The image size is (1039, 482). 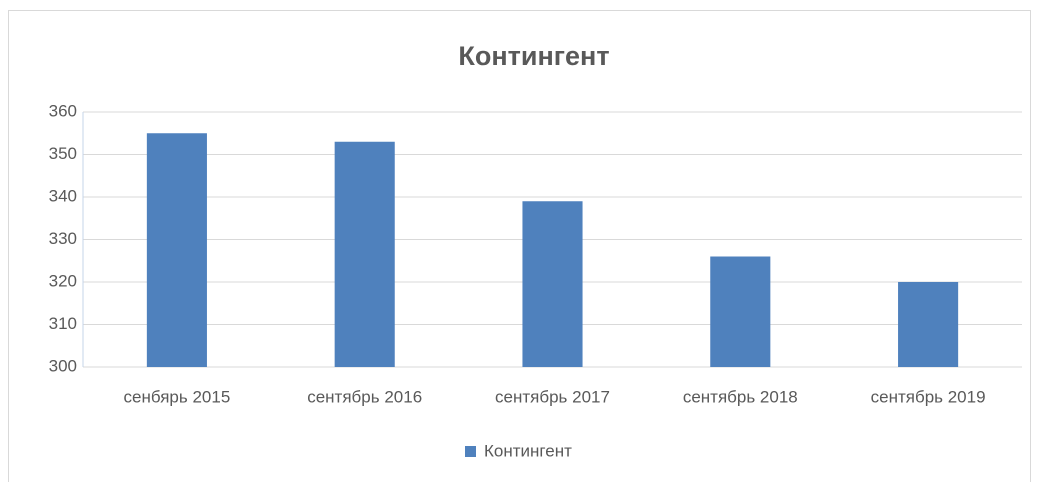 I want to click on x-tick-label: сенбярь 2015, so click(x=177, y=396).